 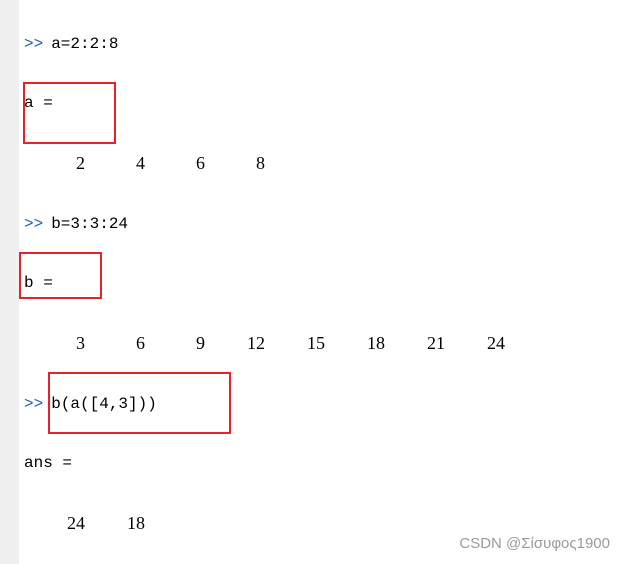 I want to click on command-text: b=3:3:24, so click(x=90, y=224).